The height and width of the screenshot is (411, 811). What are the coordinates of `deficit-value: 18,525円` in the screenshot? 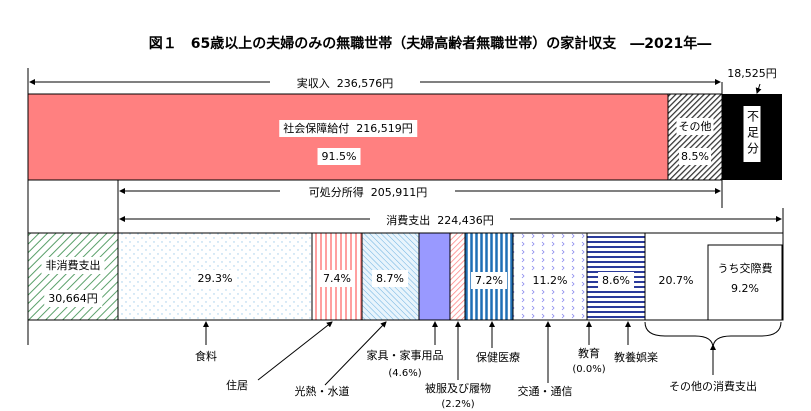 It's located at (752, 73).